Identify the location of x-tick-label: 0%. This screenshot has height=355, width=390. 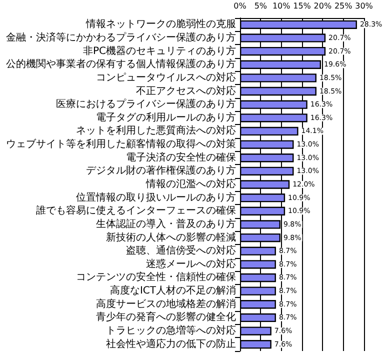
(240, 6).